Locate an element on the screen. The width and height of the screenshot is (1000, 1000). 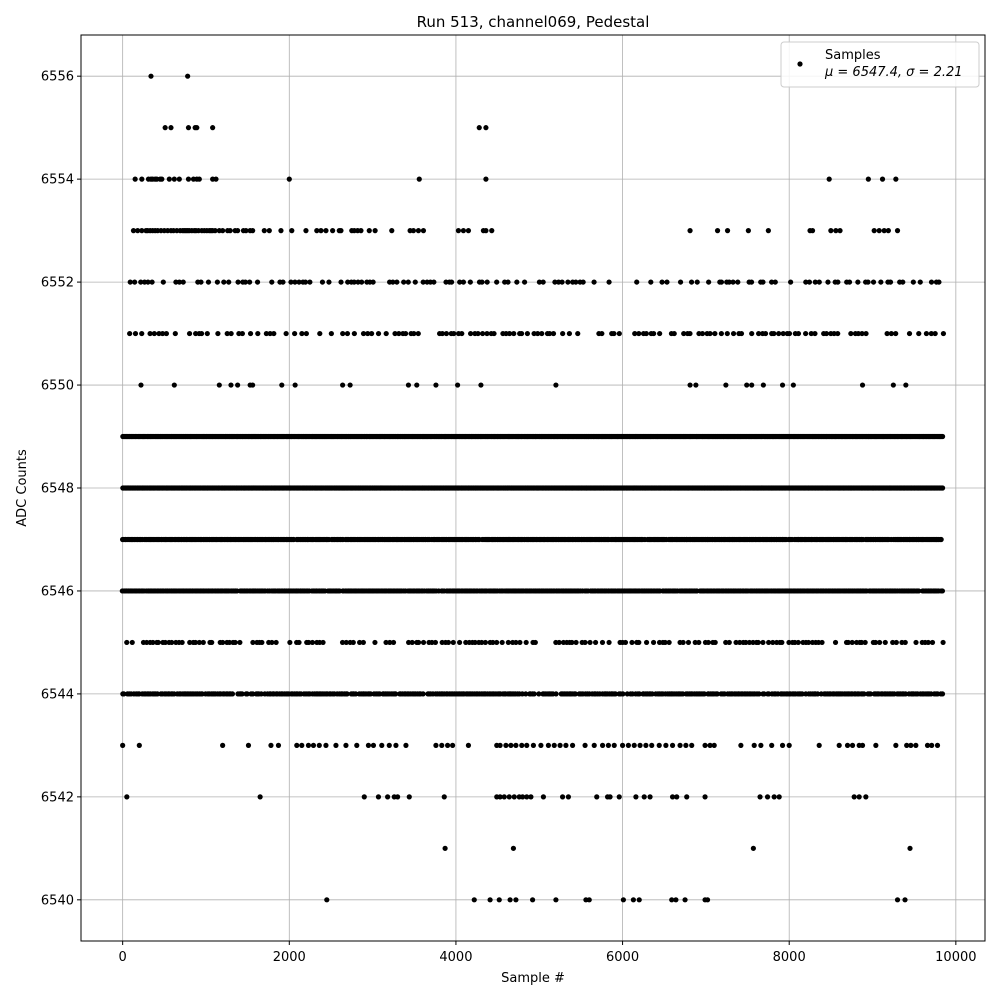
y-tick-label: 6546 is located at coordinates (57, 591).